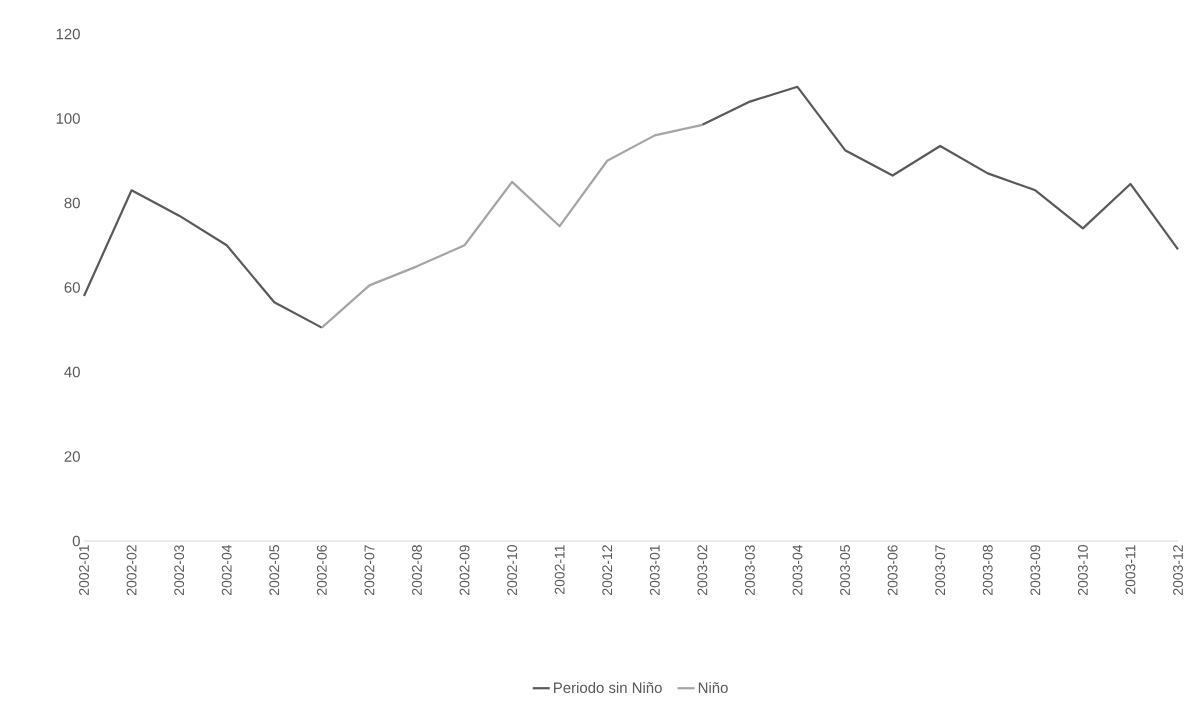 The height and width of the screenshot is (709, 1197). I want to click on x-tick-label: 2003-07, so click(940, 570).